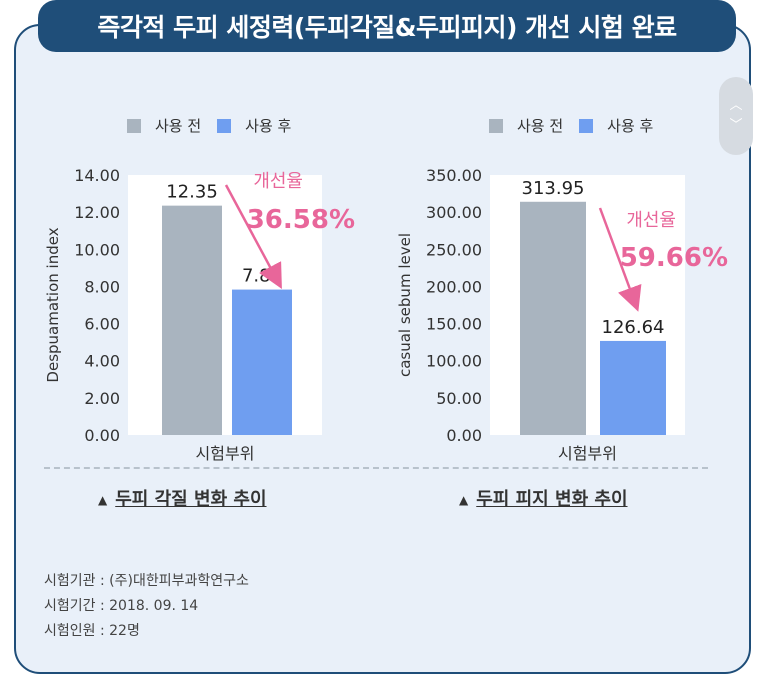  Describe the element at coordinates (454, 286) in the screenshot. I see `y-tick-label: 200.00` at that location.